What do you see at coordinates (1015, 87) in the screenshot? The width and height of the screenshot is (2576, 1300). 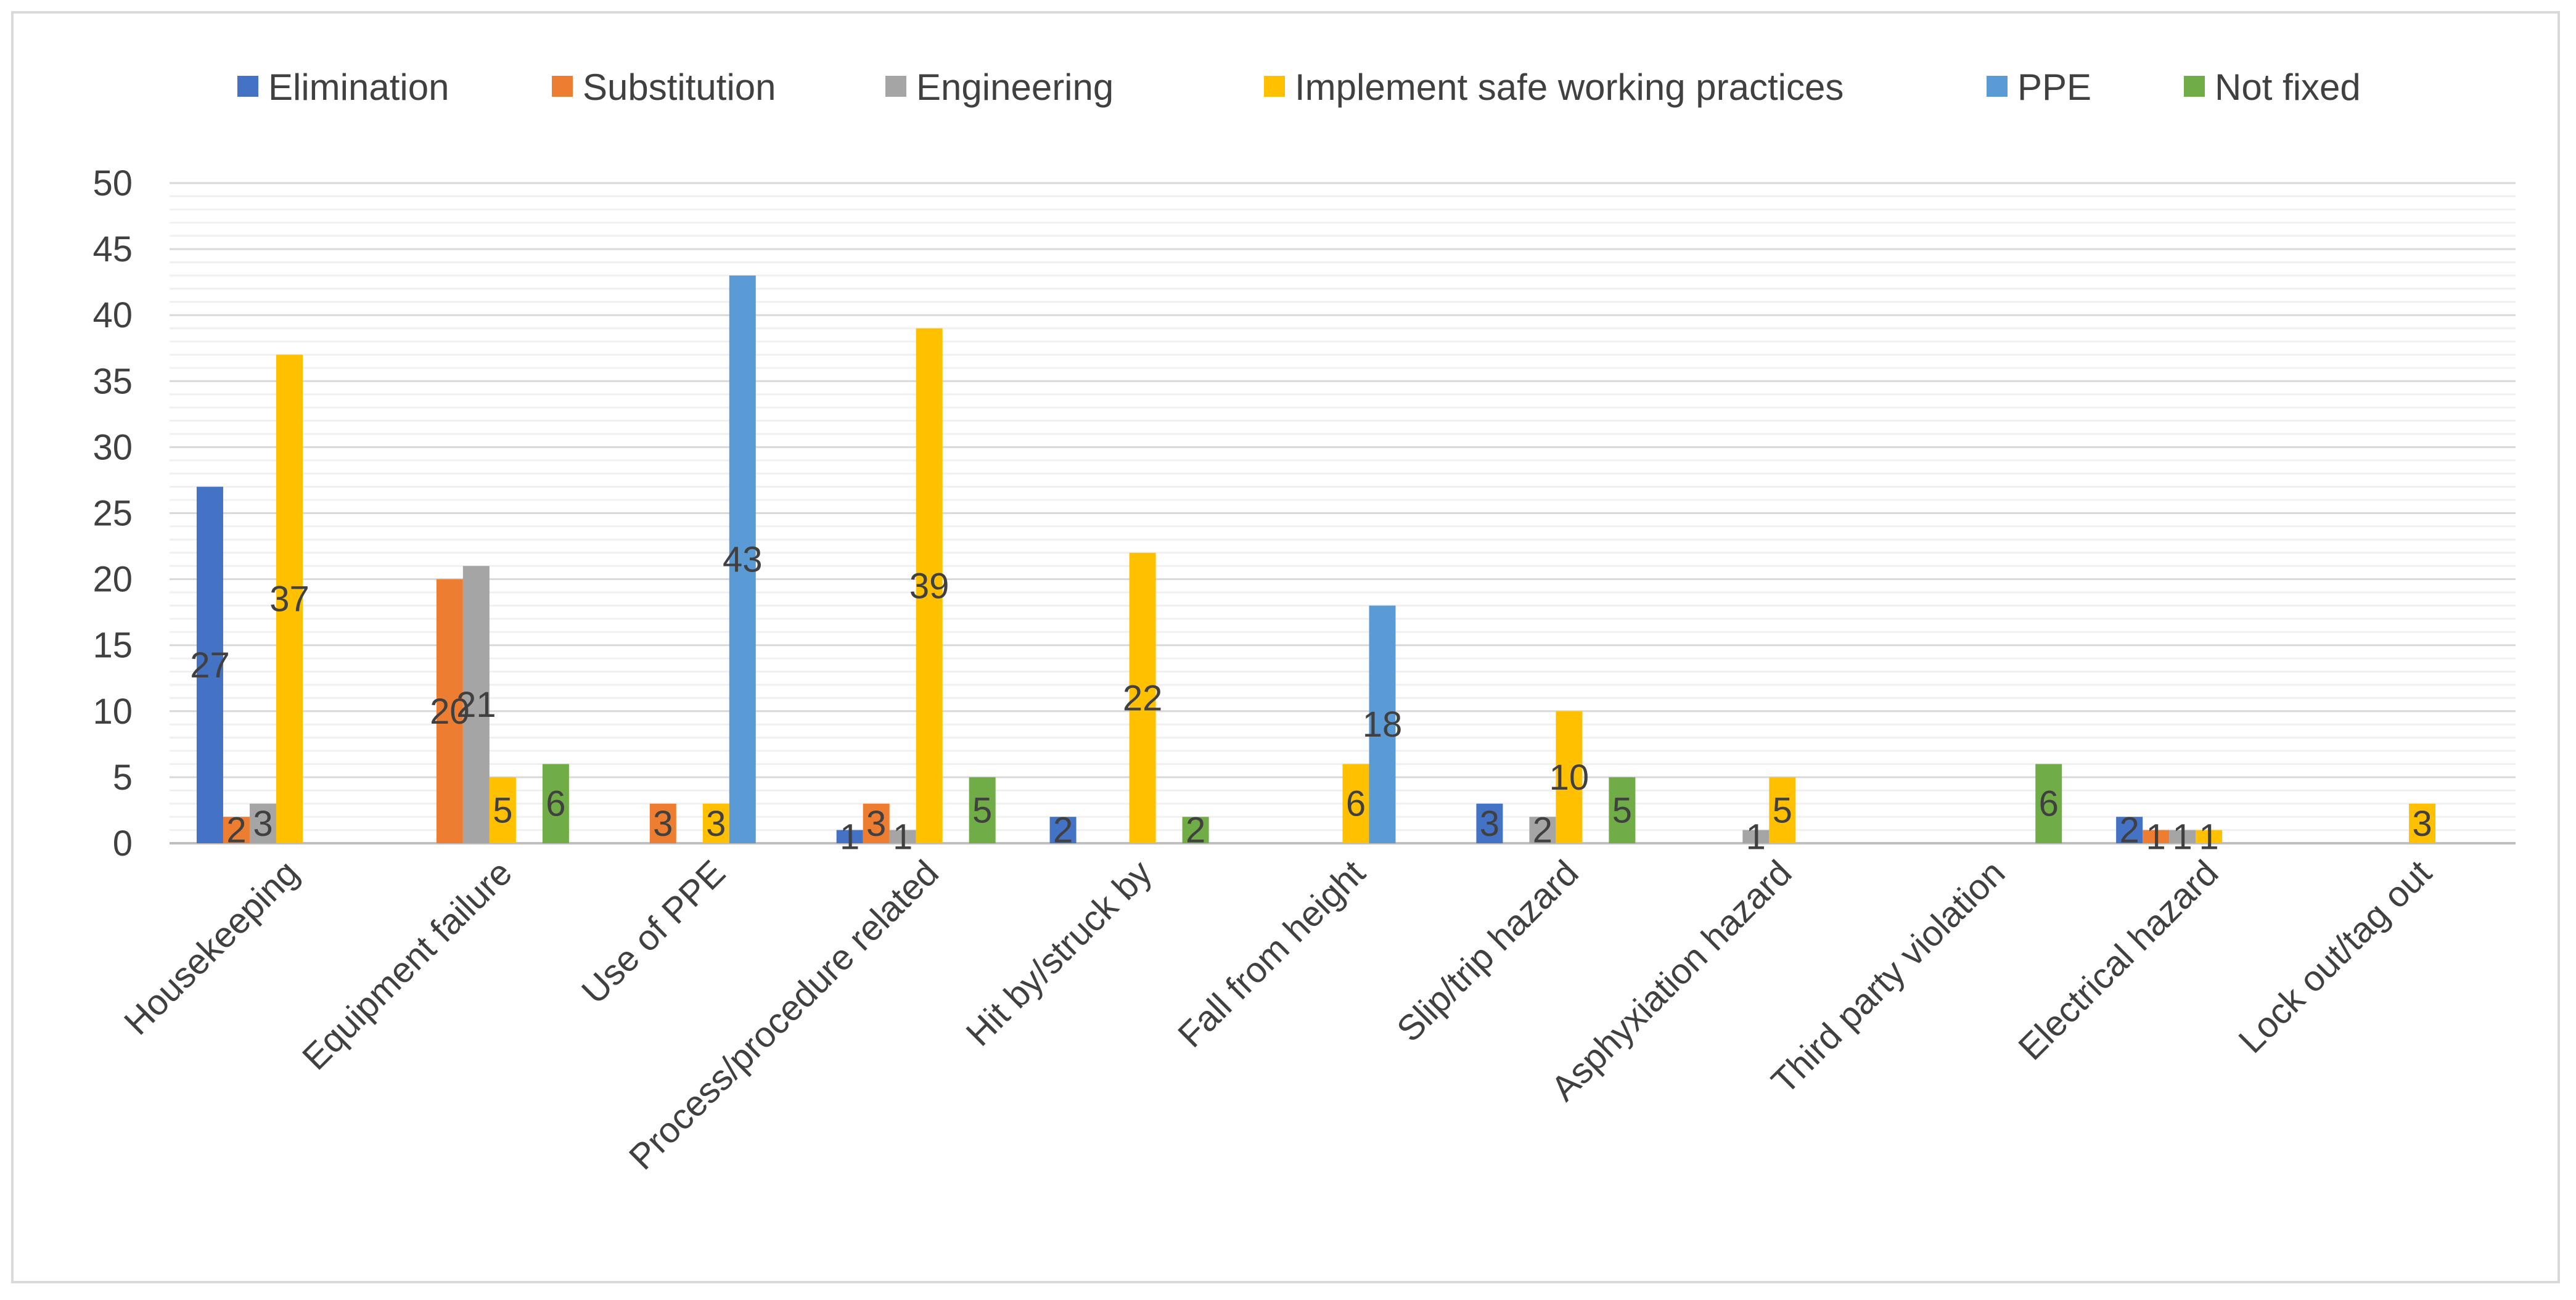 I see `legend-label: Engineering` at bounding box center [1015, 87].